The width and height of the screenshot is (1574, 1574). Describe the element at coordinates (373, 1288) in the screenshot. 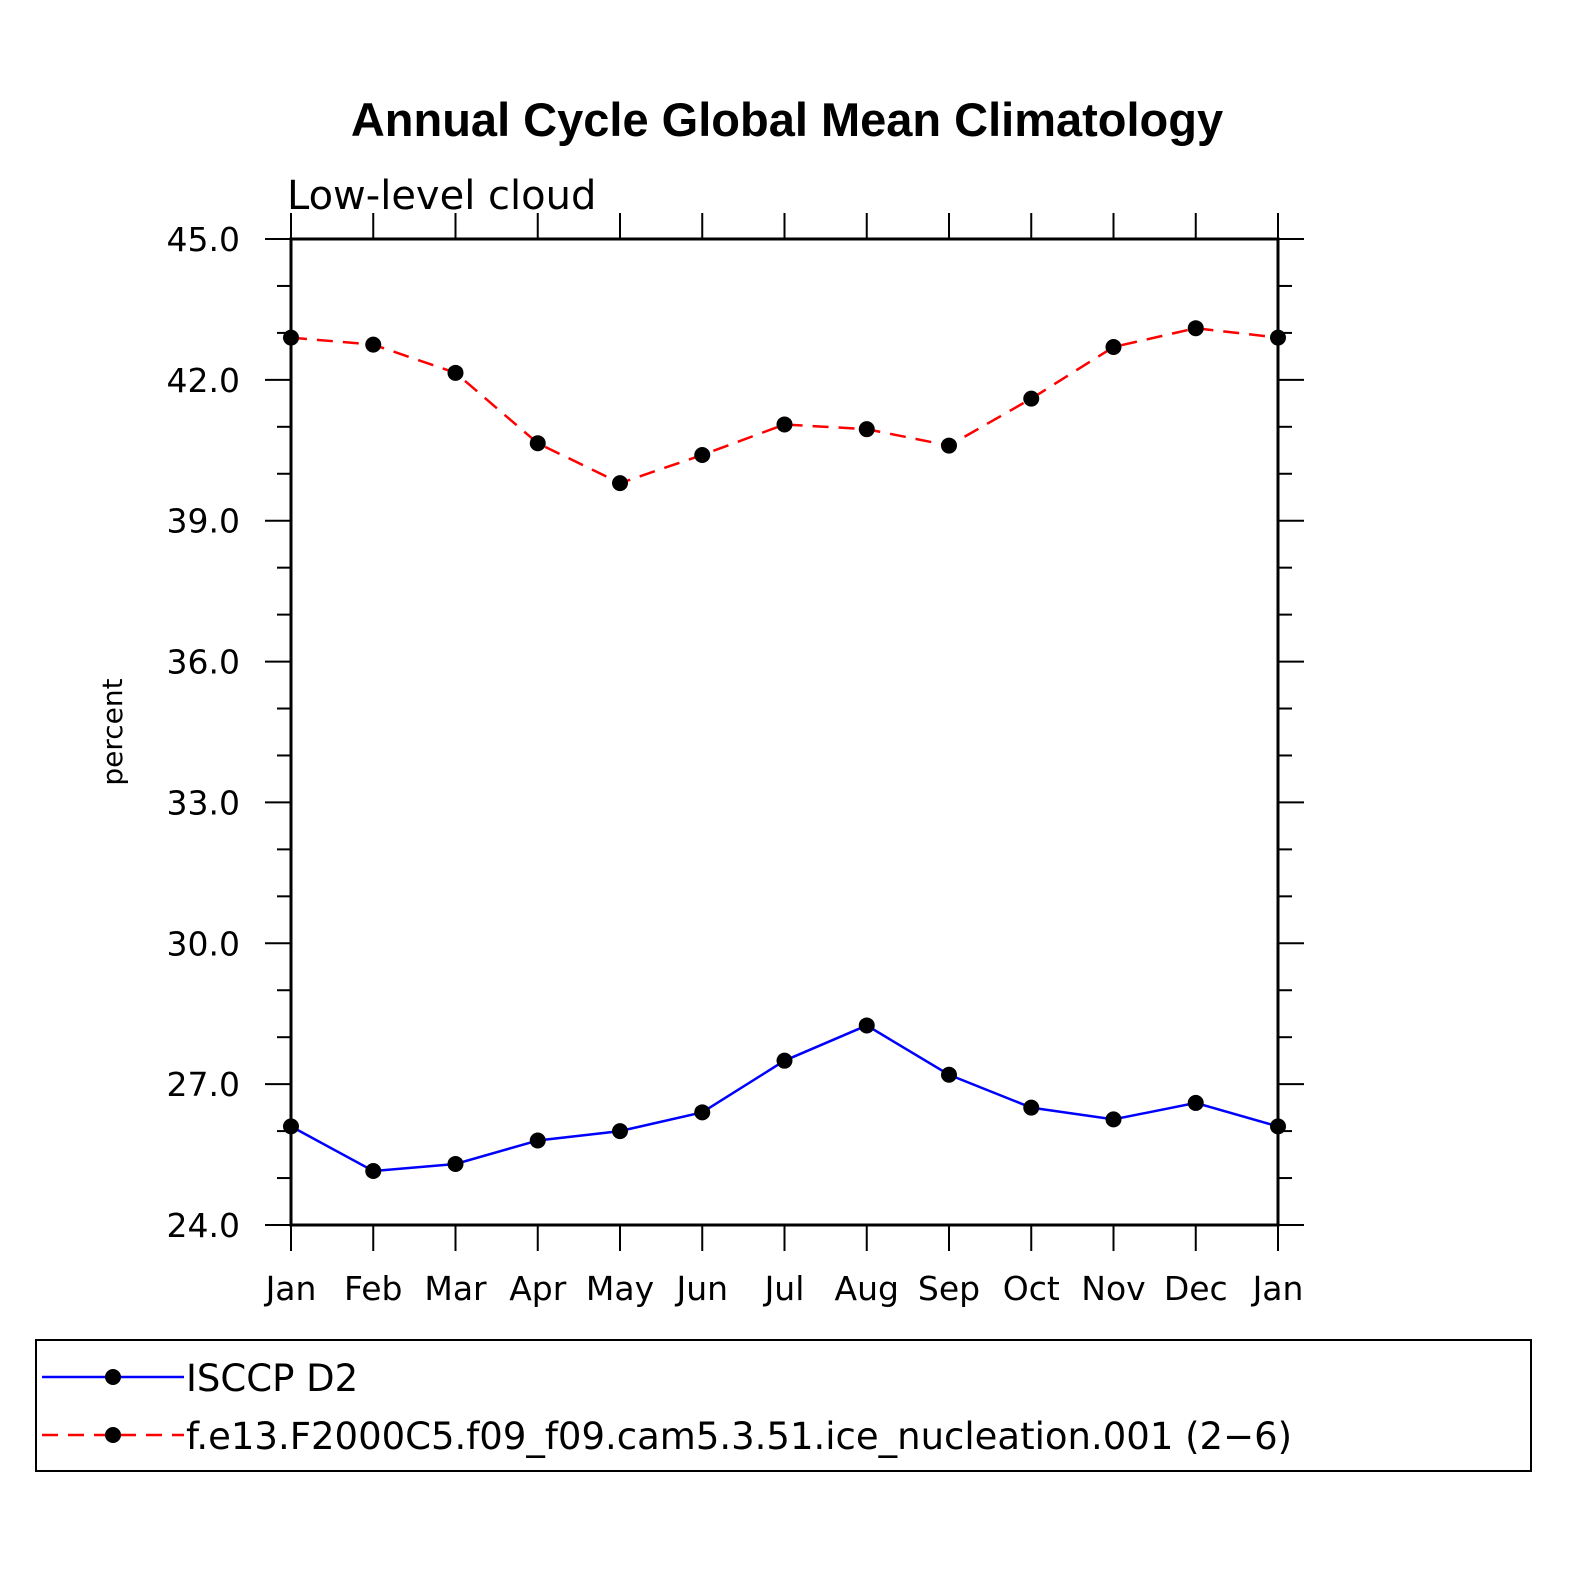

I see `x-tick-label: Feb` at that location.